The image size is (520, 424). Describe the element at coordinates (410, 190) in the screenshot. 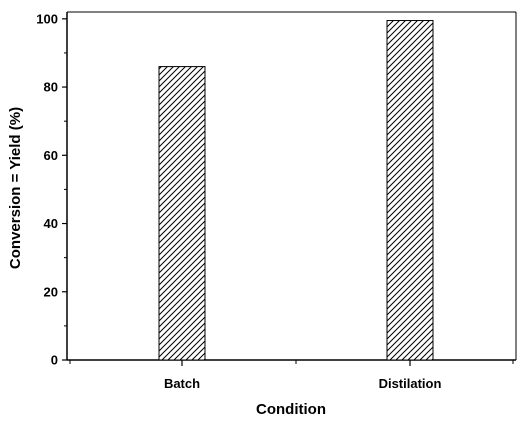

I see `bar-distilation` at that location.